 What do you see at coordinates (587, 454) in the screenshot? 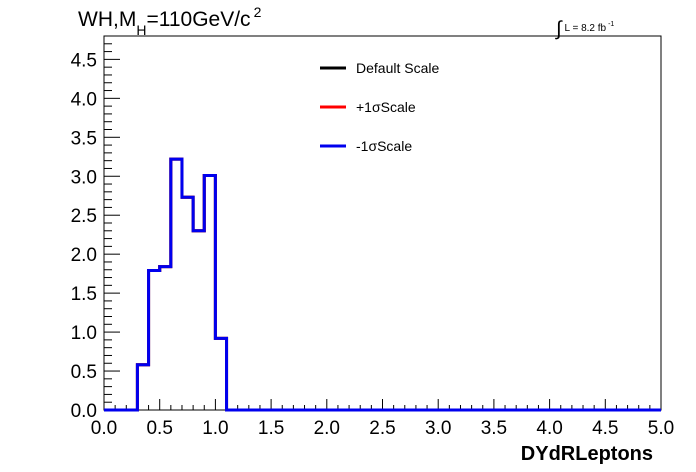
I see `x-axis-label: DYdRLeptons` at bounding box center [587, 454].